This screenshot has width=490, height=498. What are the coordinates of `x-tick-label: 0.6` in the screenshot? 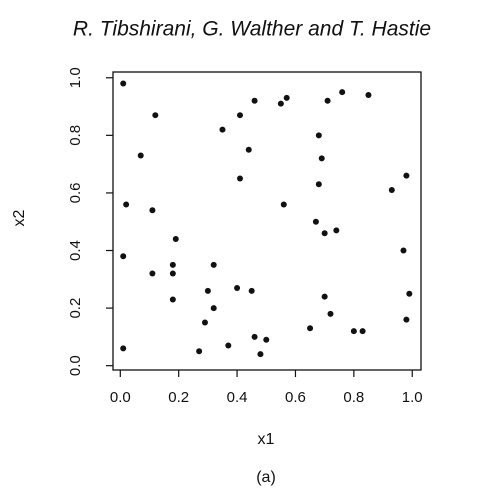 It's located at (295, 397).